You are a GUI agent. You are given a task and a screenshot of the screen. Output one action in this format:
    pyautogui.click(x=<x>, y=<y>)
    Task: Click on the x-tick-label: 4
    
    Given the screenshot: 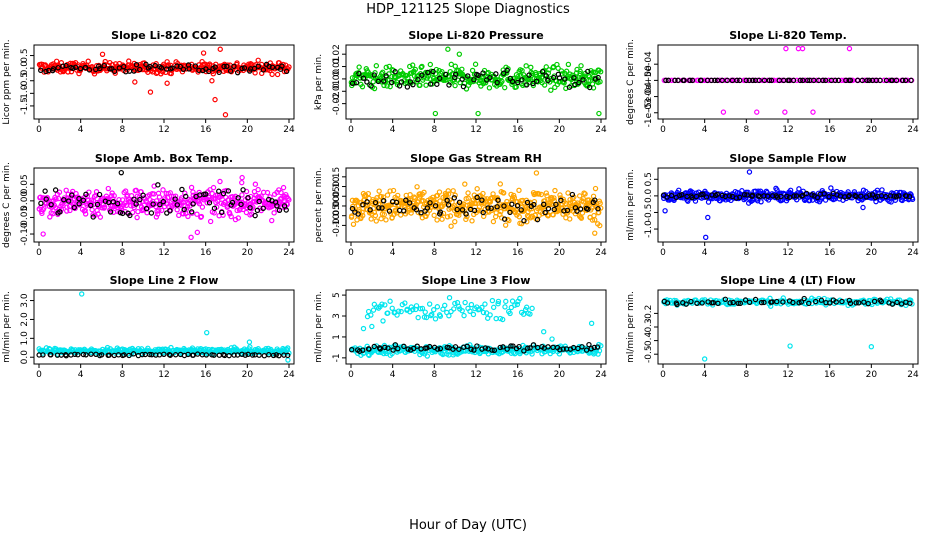 What is the action you would take?
    pyautogui.click(x=393, y=253)
    